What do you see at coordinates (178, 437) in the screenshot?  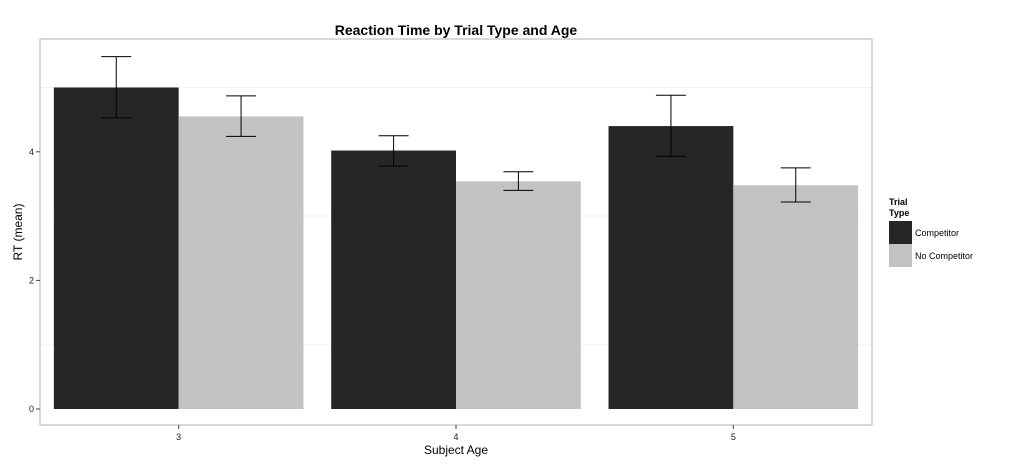 I see `x-tick-label: 3` at bounding box center [178, 437].